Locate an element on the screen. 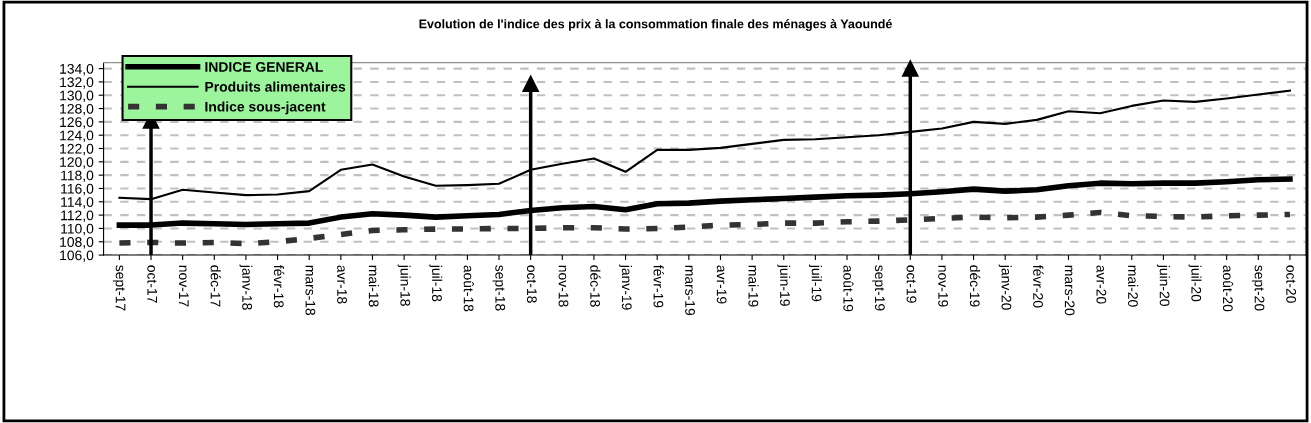 The image size is (1311, 423). x-tick-label: août-19 is located at coordinates (848, 288).